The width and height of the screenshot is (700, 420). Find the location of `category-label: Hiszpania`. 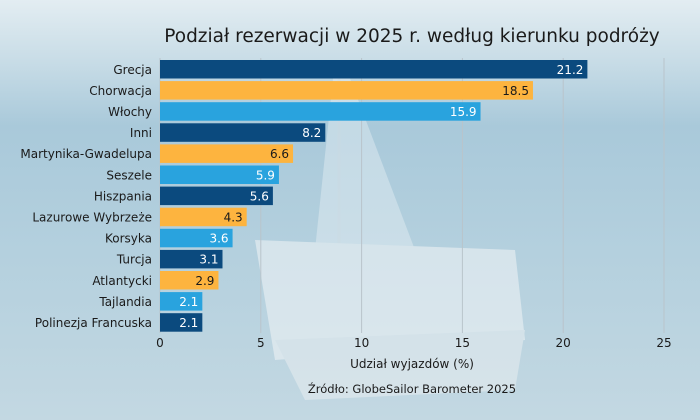

category-label: Hiszpania is located at coordinates (123, 196).